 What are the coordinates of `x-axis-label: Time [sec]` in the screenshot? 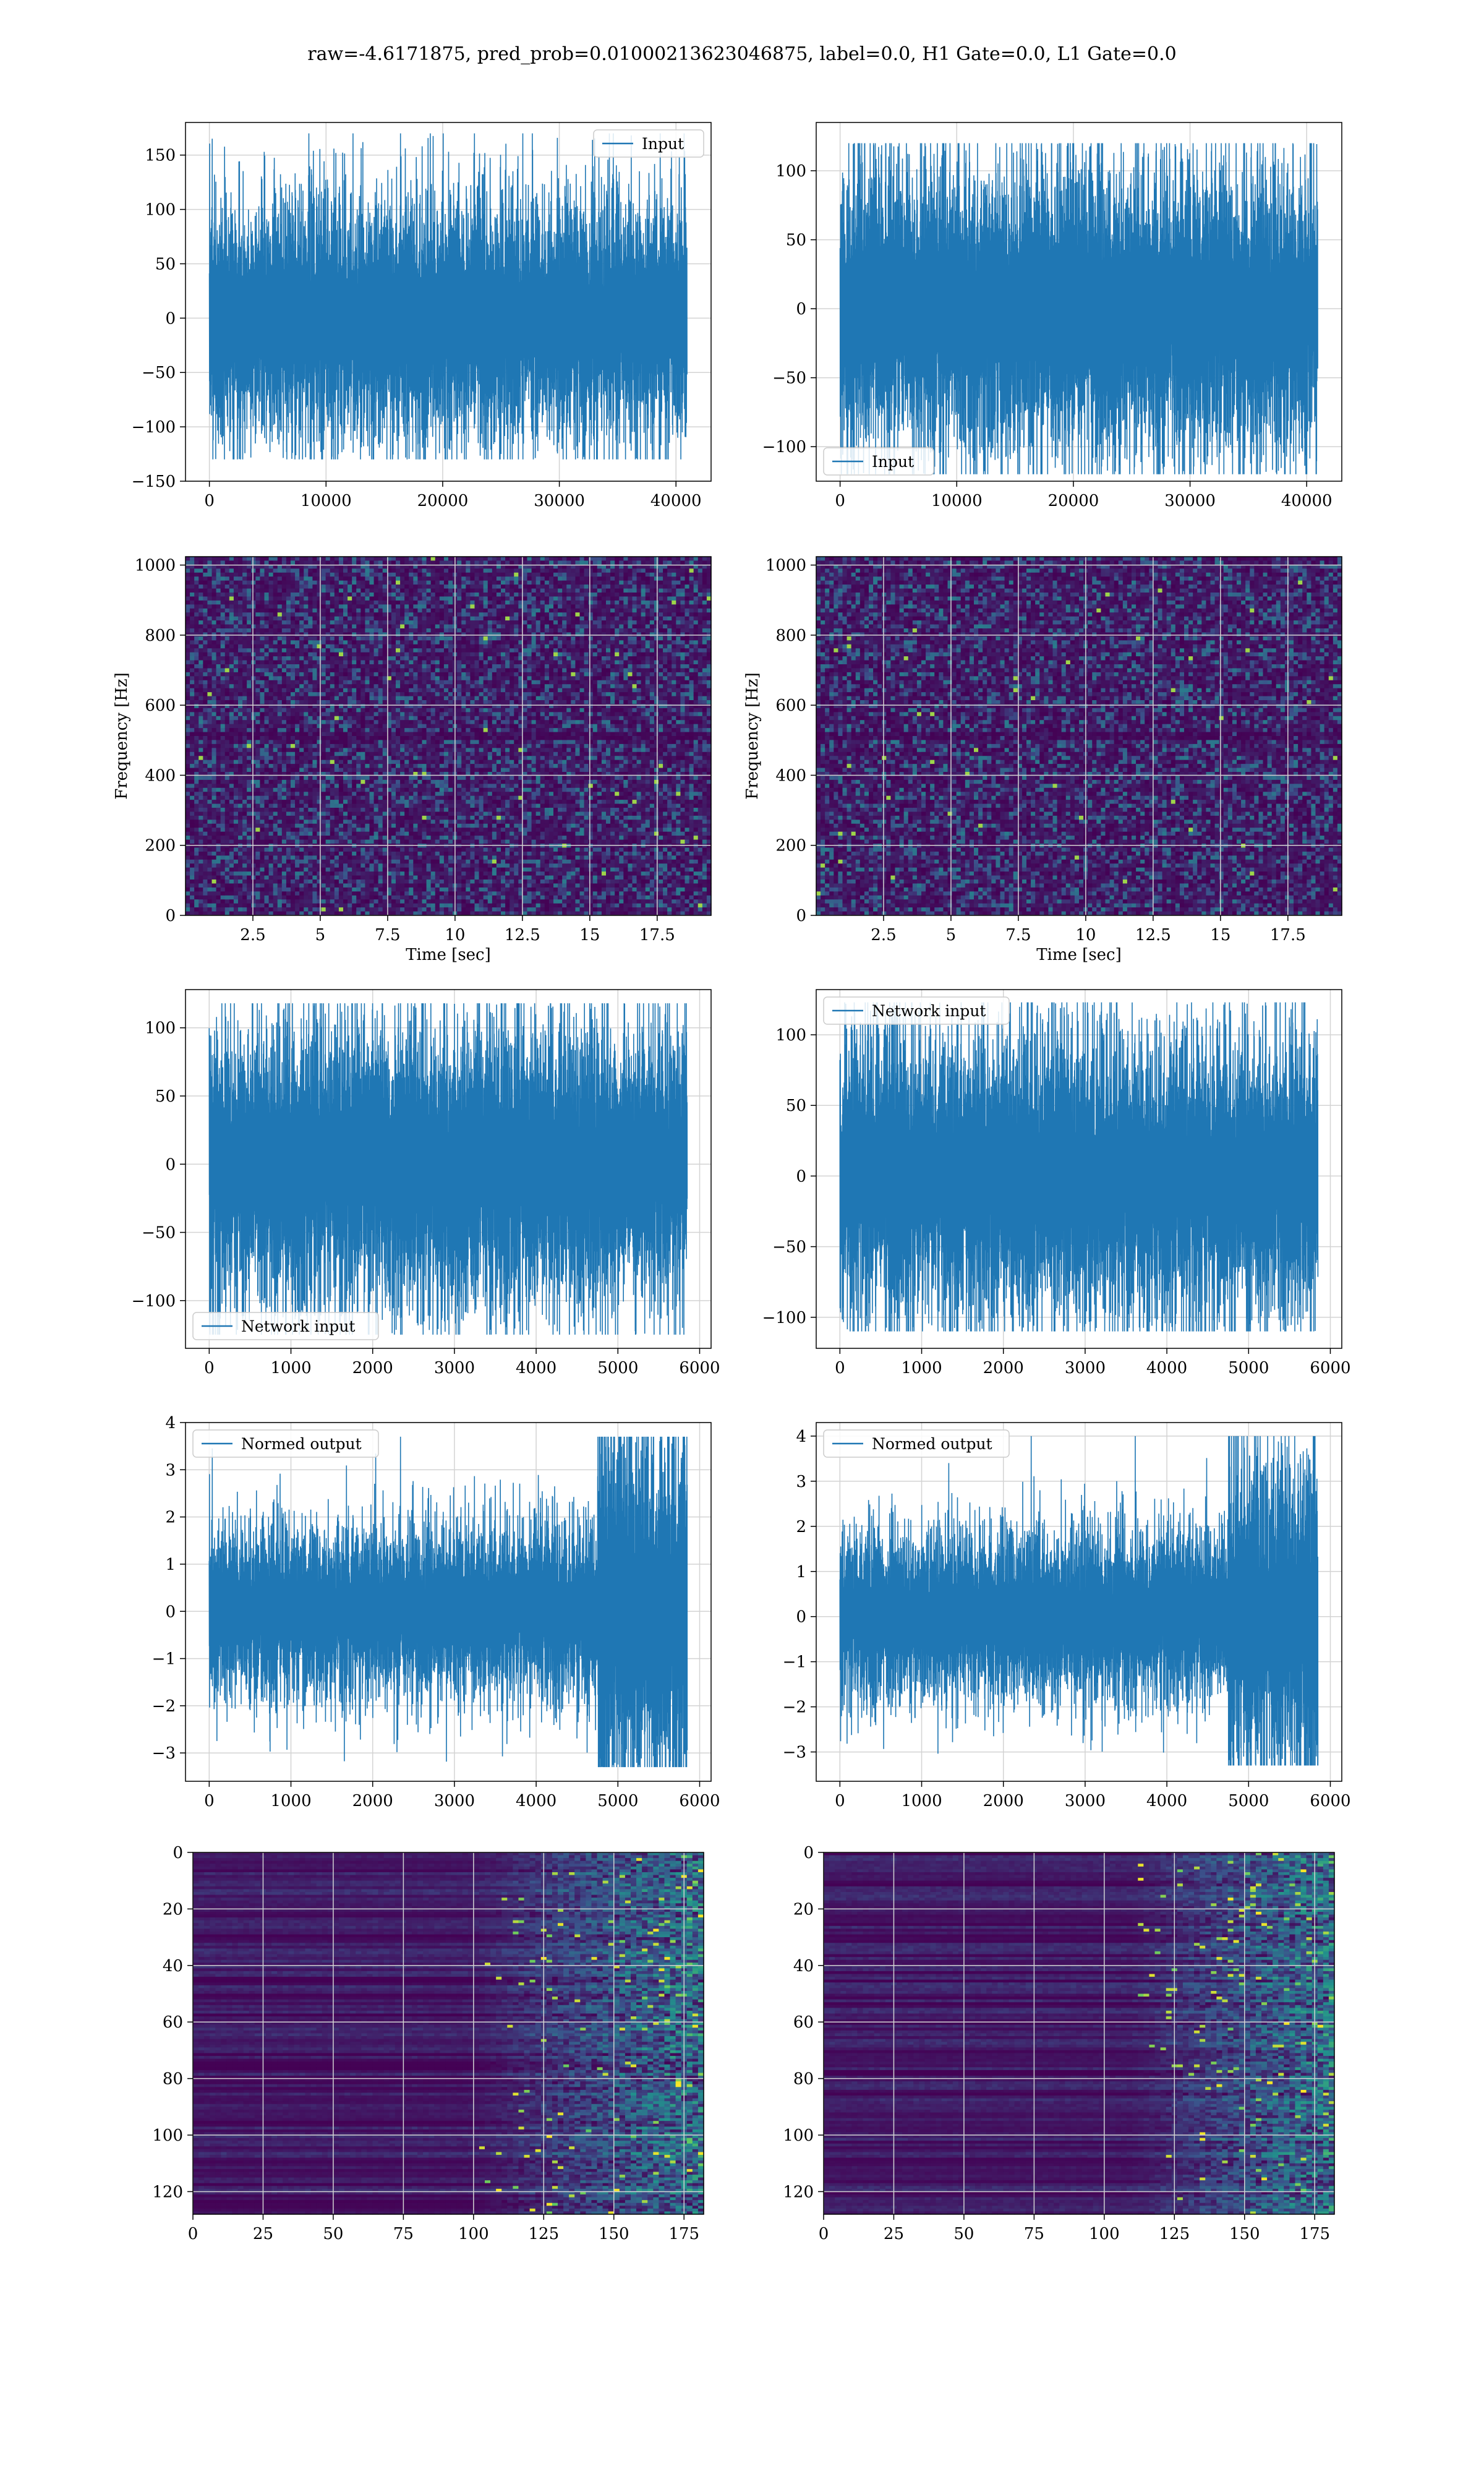 It's located at (1079, 955).